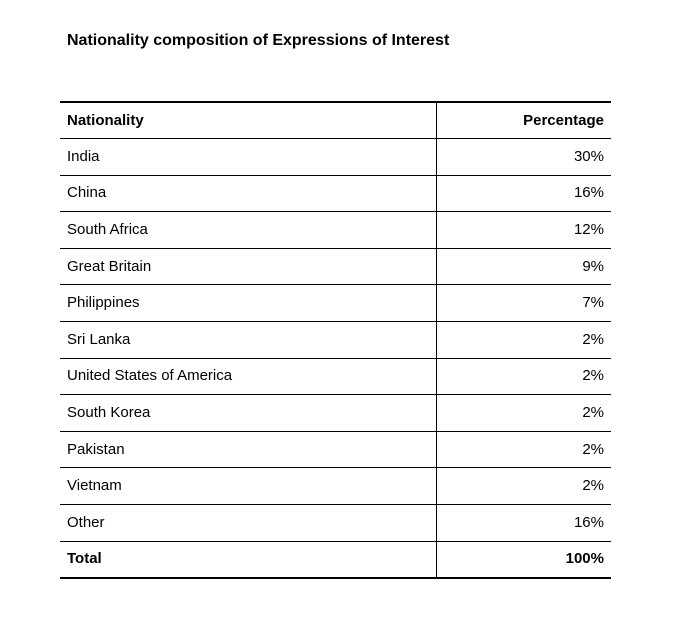  I want to click on percentage-cell: 30%, so click(523, 157).